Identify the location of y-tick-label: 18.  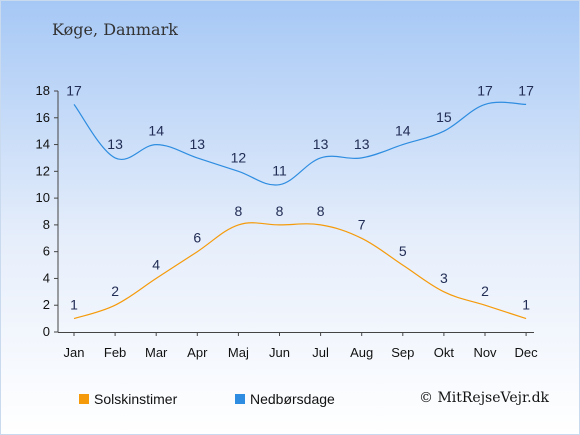
(43, 90).